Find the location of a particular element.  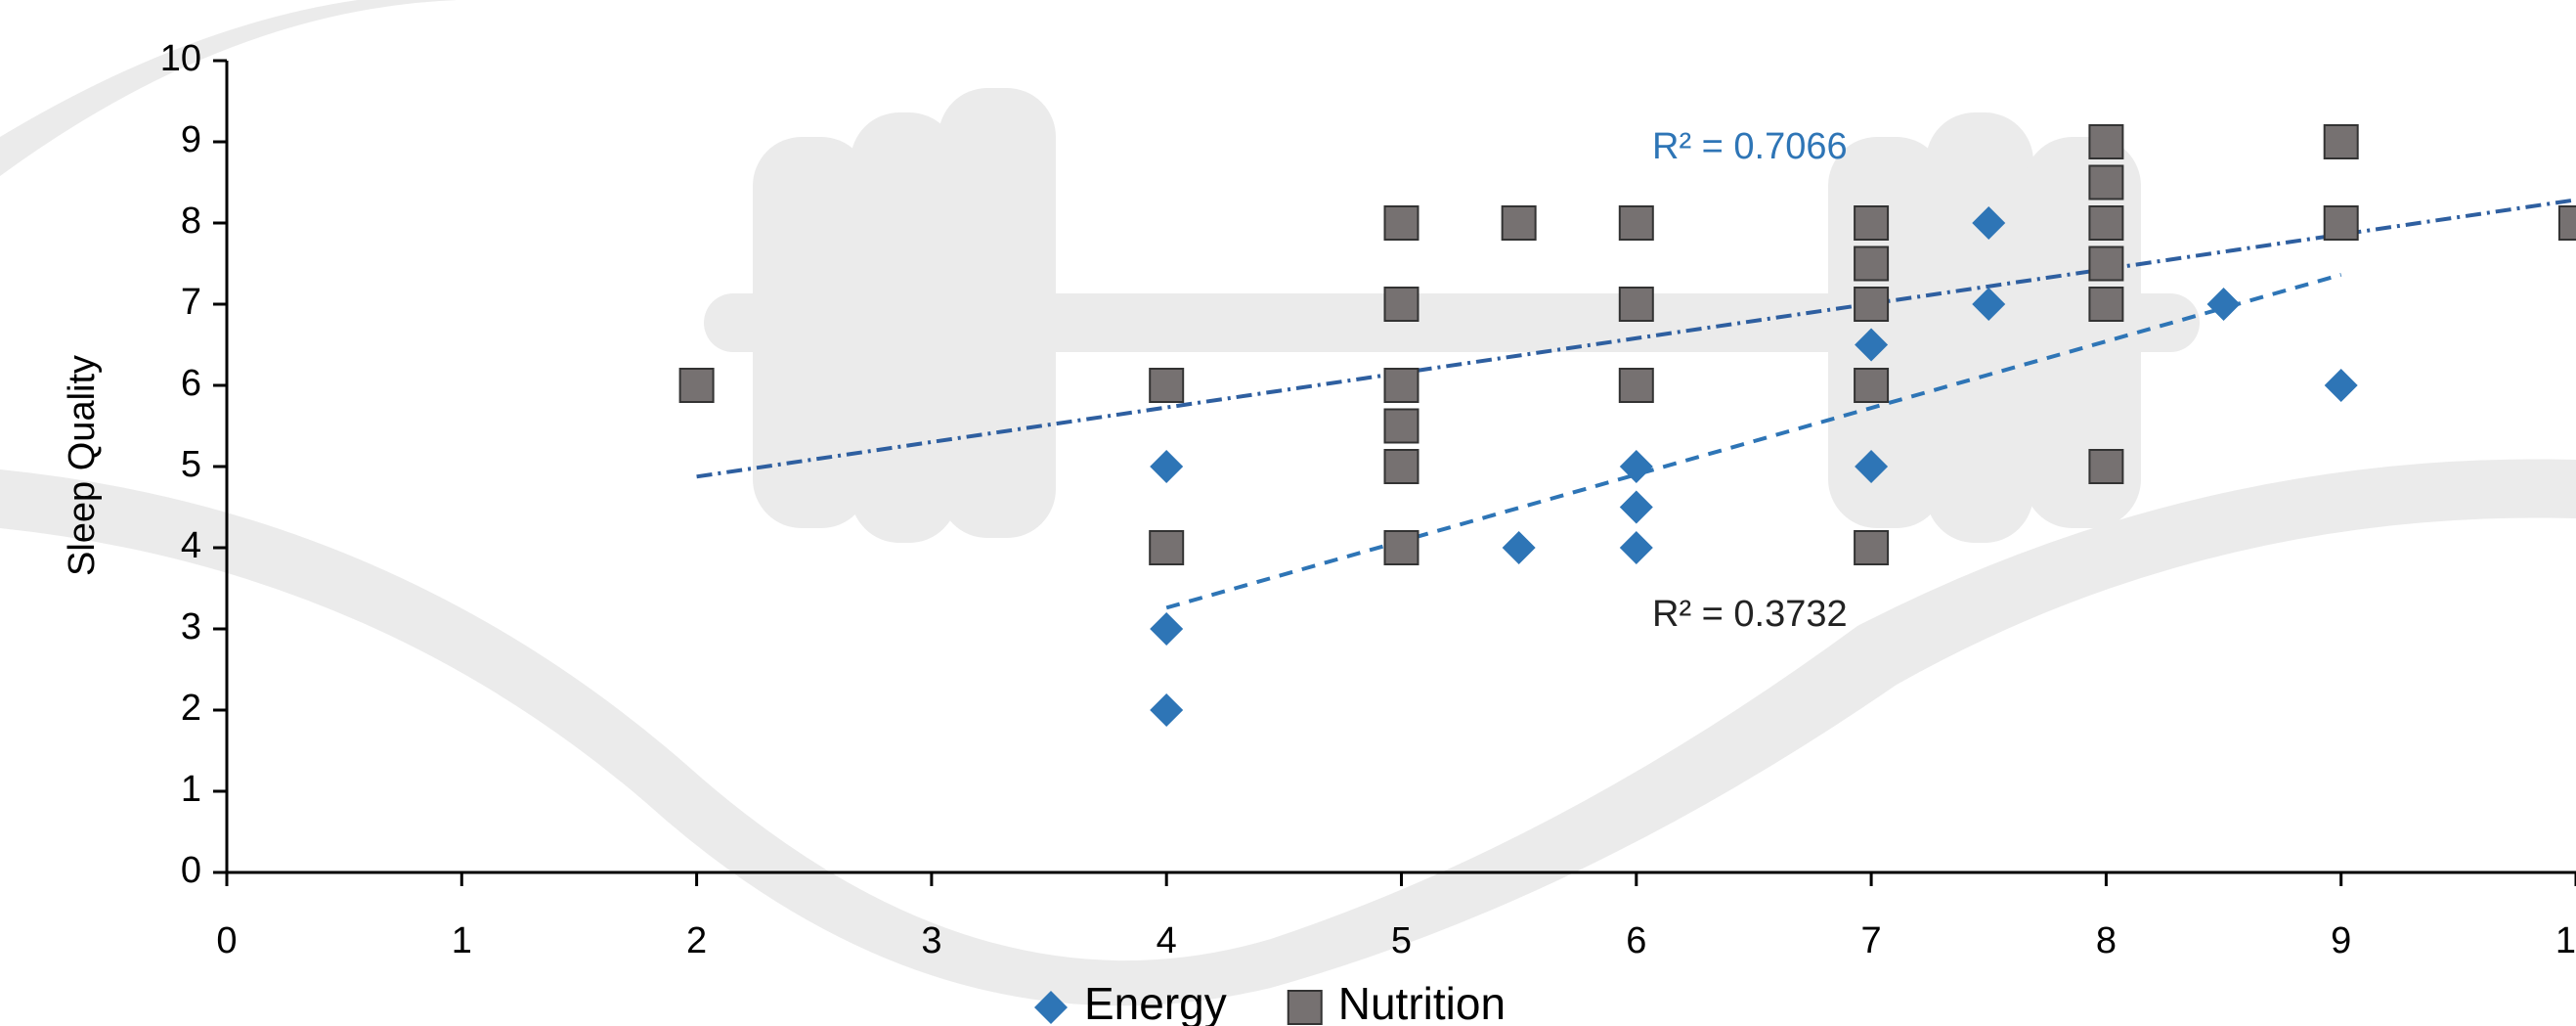

x-tick-label: 6 is located at coordinates (1636, 940).